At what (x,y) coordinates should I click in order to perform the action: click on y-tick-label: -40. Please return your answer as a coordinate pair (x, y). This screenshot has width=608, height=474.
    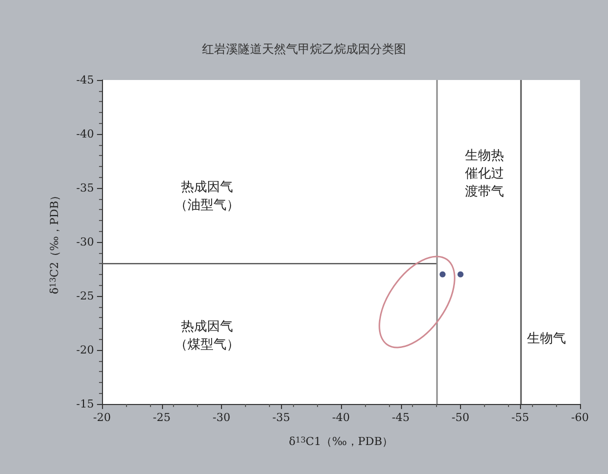
    Looking at the image, I should click on (85, 134).